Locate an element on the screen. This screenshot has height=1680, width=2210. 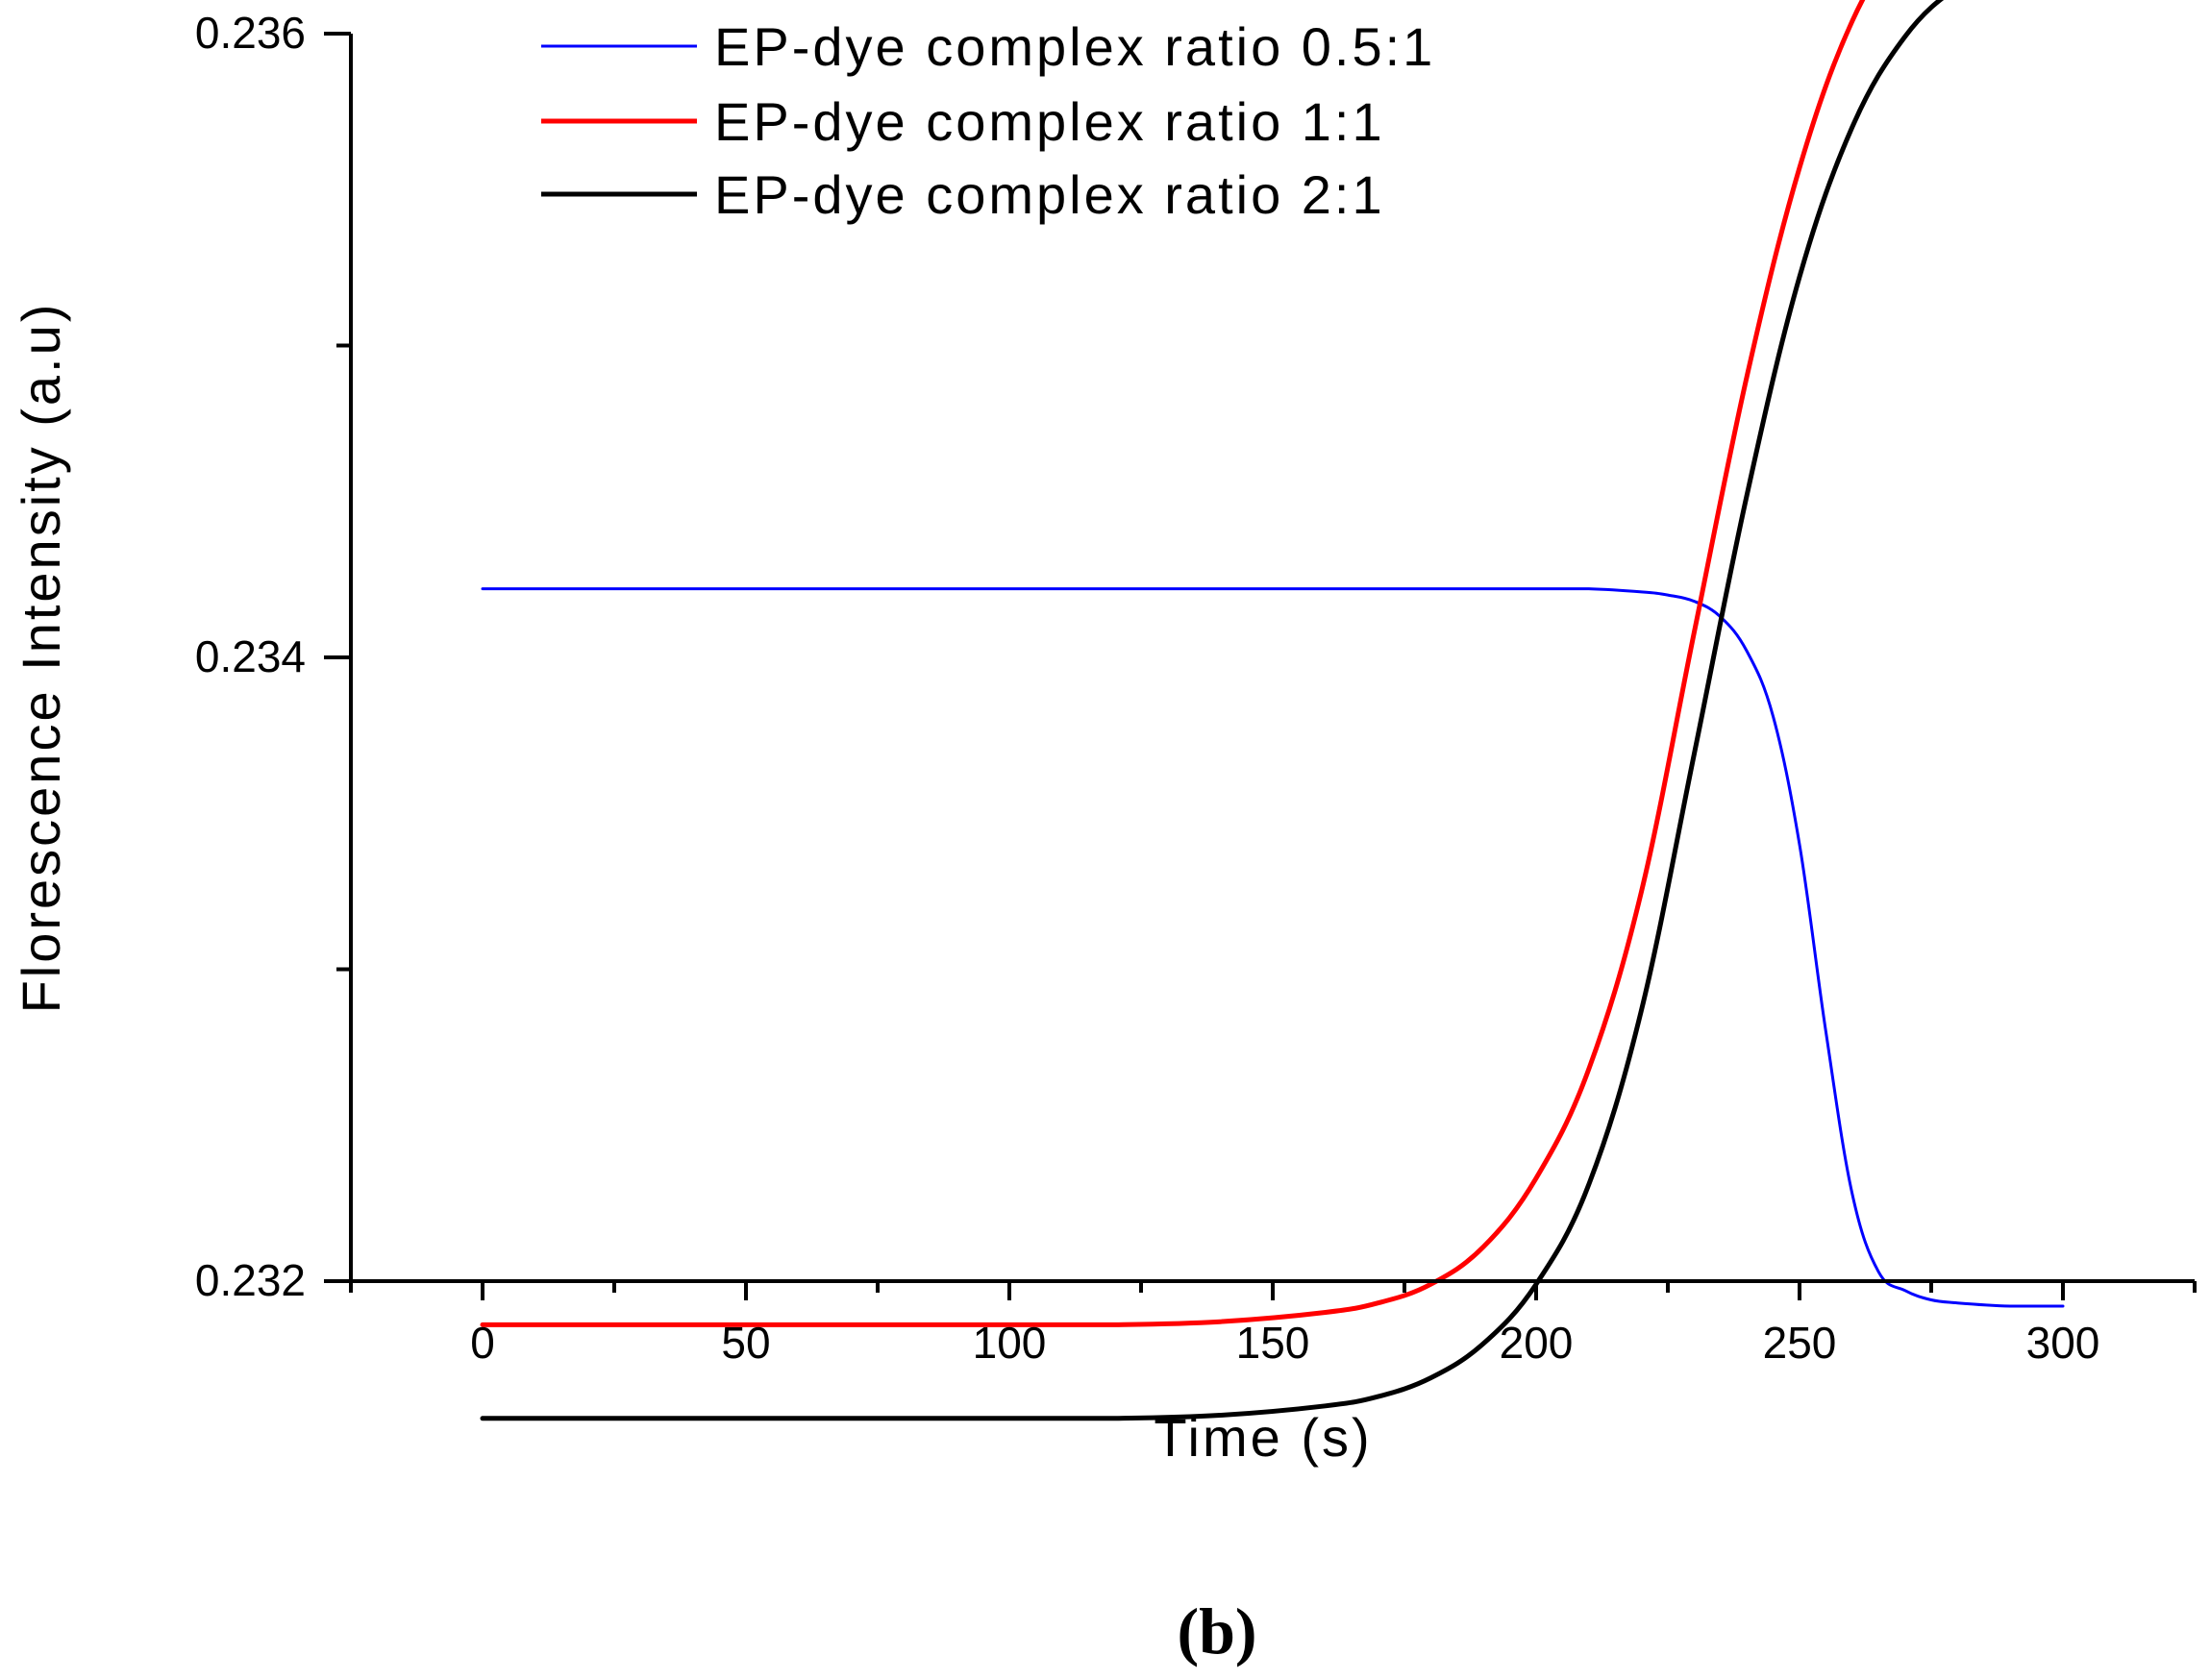
x-axis-title: Time (s) is located at coordinates (1263, 1437).